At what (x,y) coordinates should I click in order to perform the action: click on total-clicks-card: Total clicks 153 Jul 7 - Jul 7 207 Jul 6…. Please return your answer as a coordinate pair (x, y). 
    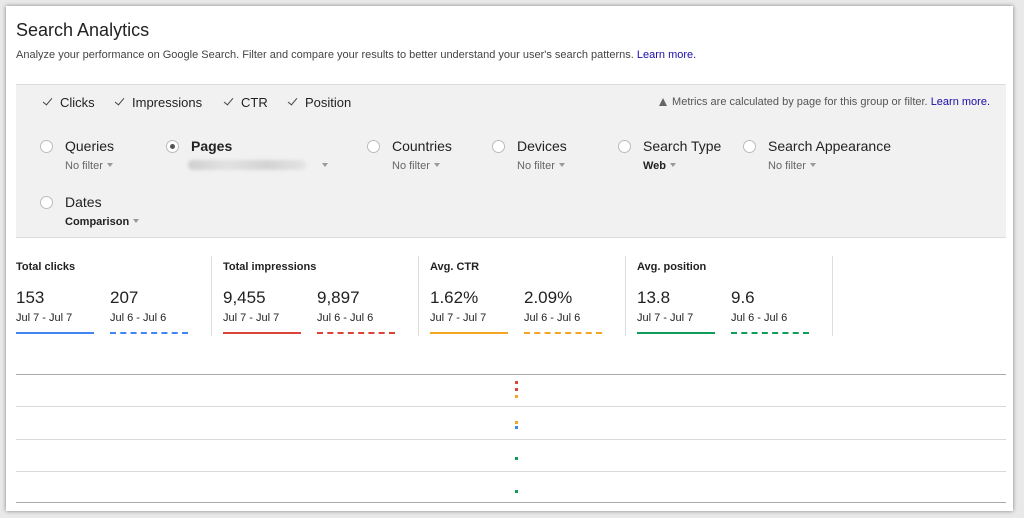
    Looking at the image, I should click on (114, 296).